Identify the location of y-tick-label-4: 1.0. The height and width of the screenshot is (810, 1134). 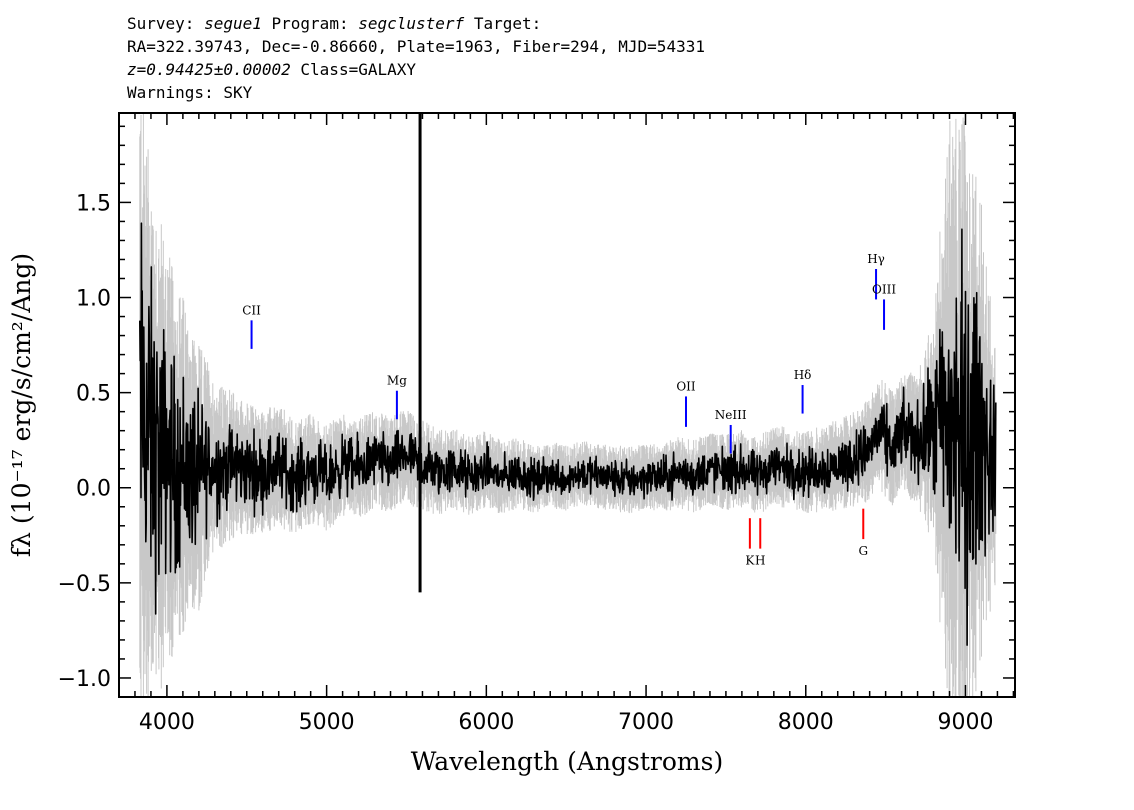
(93, 299).